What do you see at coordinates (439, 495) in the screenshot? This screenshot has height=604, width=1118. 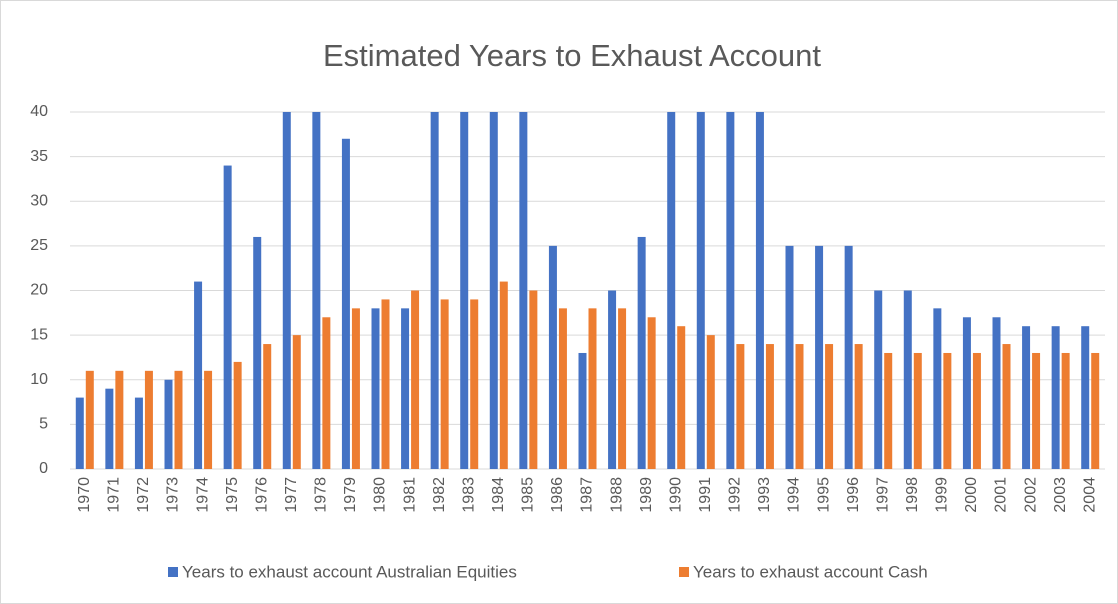 I see `x-tick-label: 1982` at bounding box center [439, 495].